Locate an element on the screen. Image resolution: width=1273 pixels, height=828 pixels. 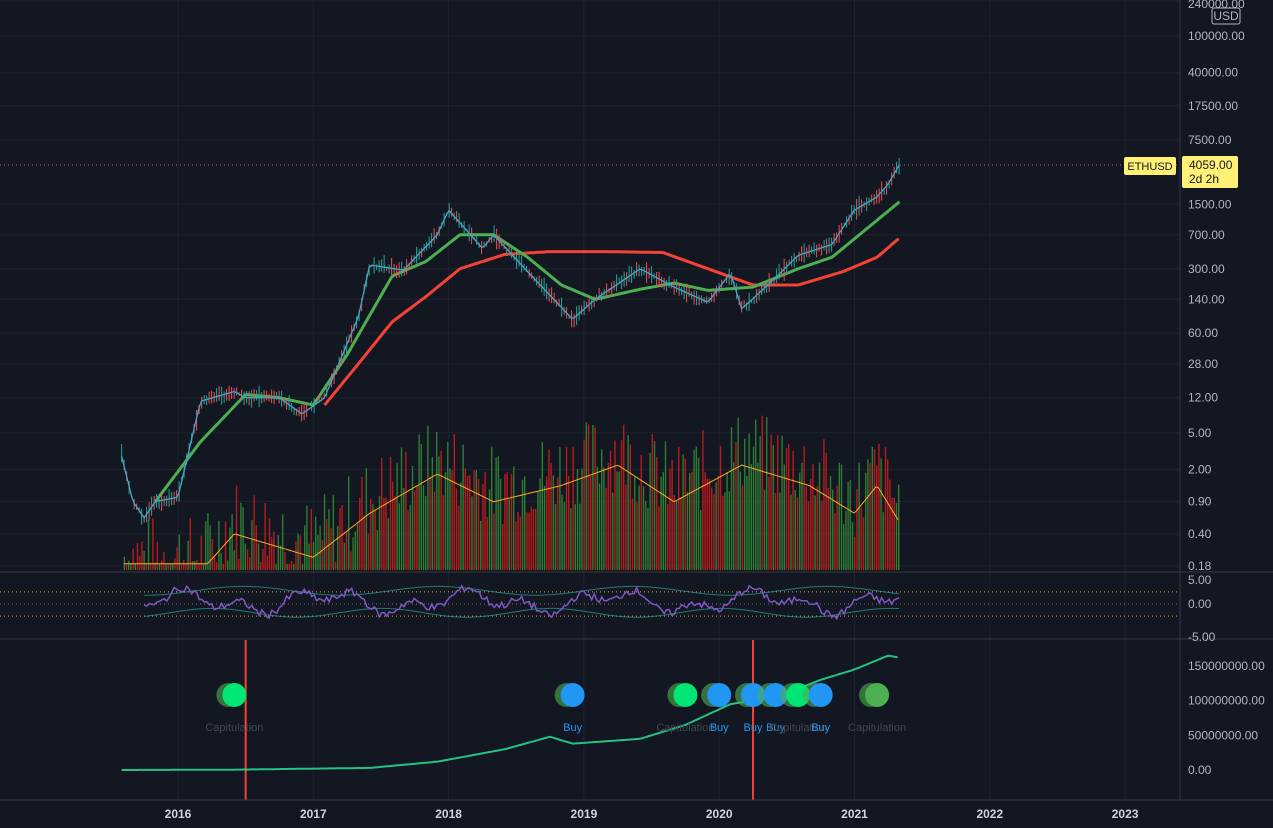
price-tick-label: 17500.00 is located at coordinates (1213, 106).